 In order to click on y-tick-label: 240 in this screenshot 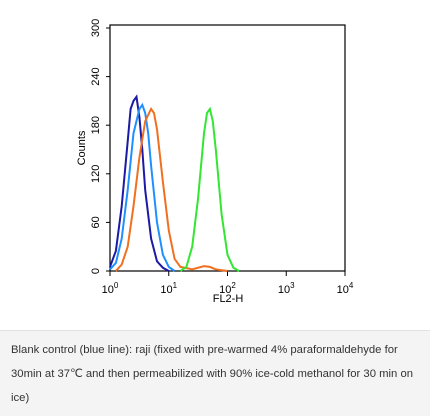, I will do `click(96, 76)`.